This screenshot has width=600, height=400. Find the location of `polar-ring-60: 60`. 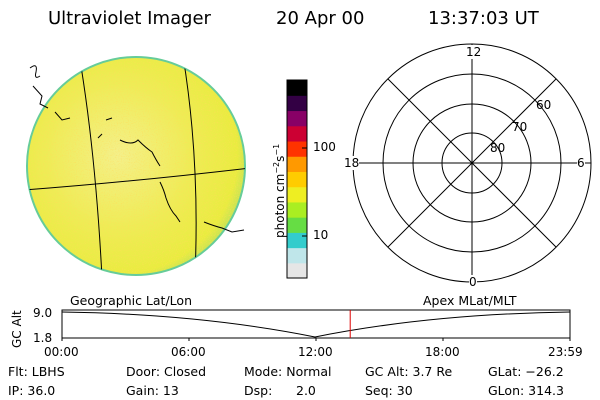

polar-ring-60: 60 is located at coordinates (544, 105).